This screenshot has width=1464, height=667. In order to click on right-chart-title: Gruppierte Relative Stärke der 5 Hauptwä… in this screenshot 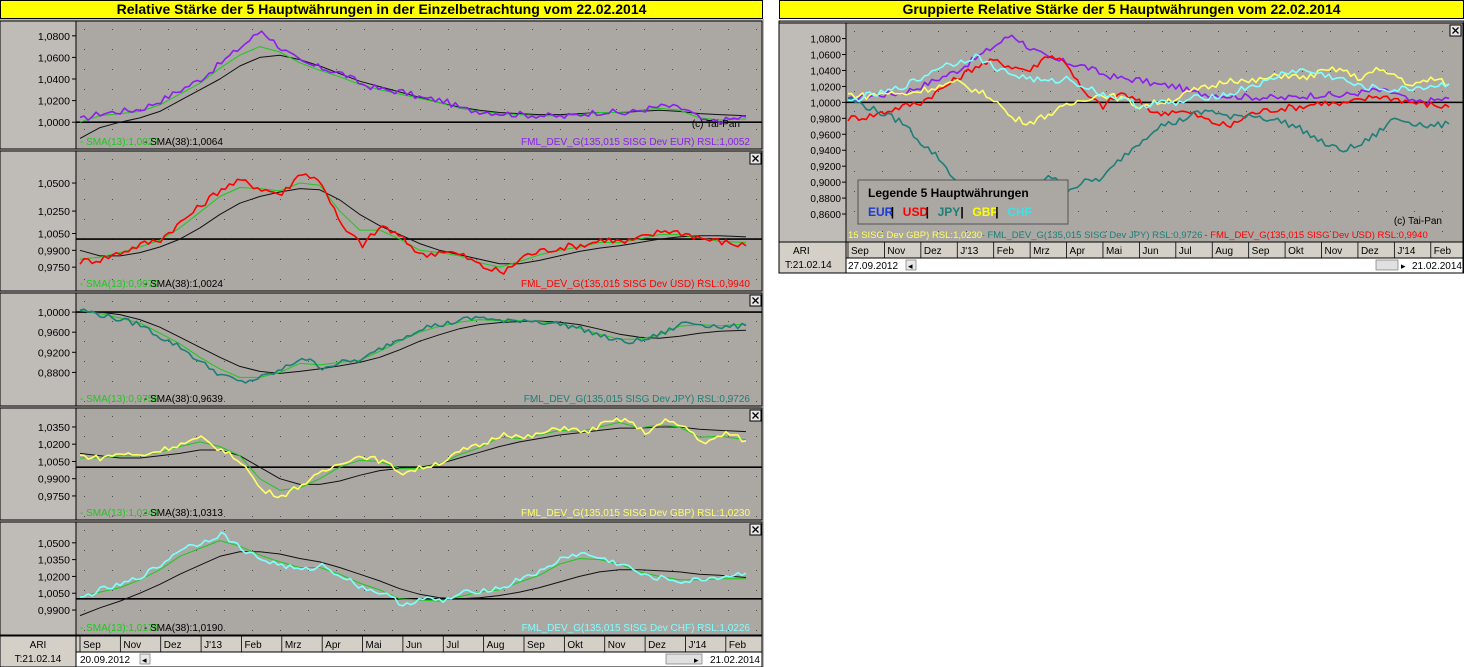, I will do `click(1121, 9)`.